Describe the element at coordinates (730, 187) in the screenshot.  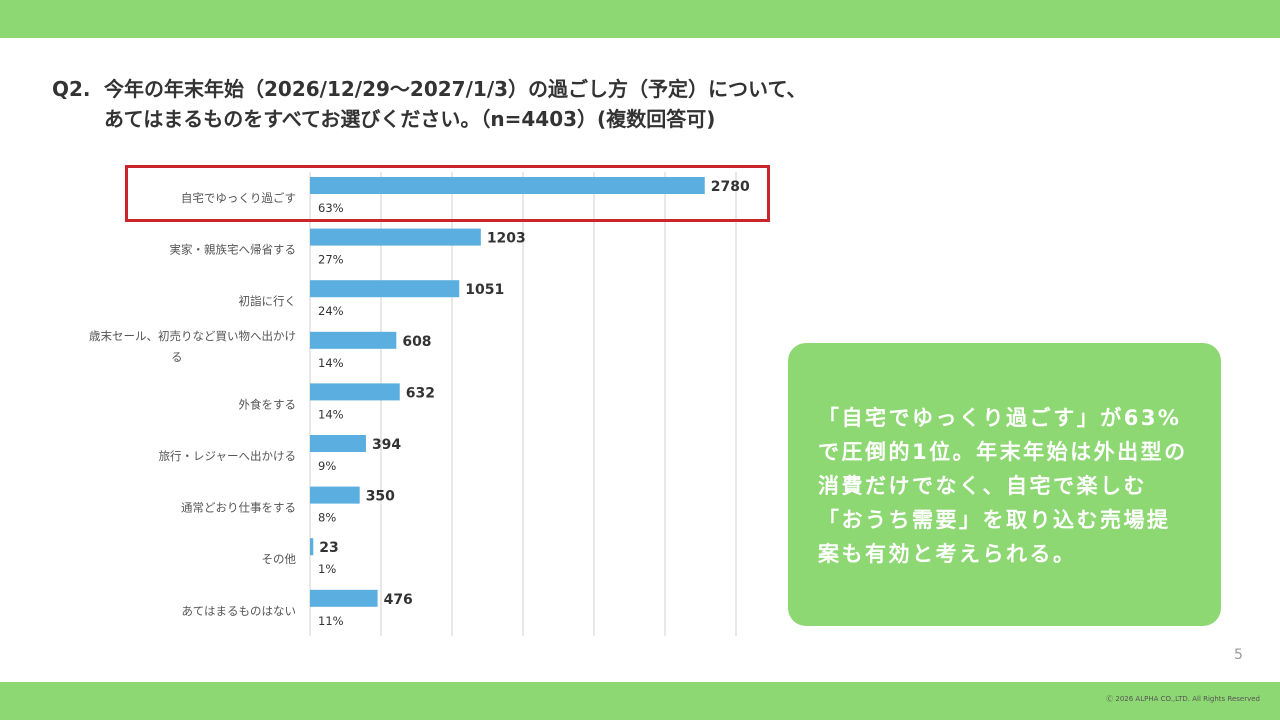
I see `value-label: 2780` at that location.